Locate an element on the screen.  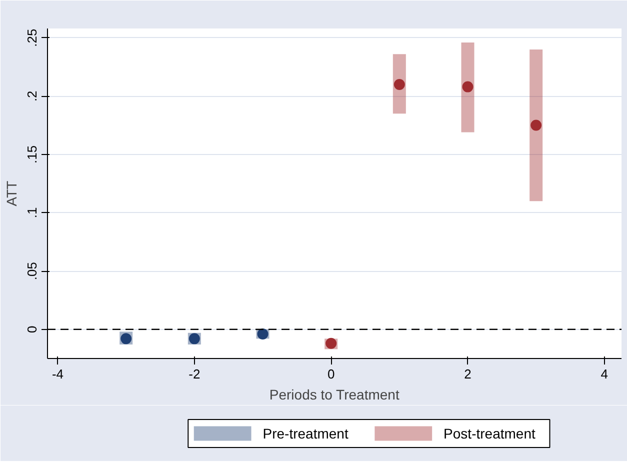
y-tick-label: .2 is located at coordinates (32, 96).